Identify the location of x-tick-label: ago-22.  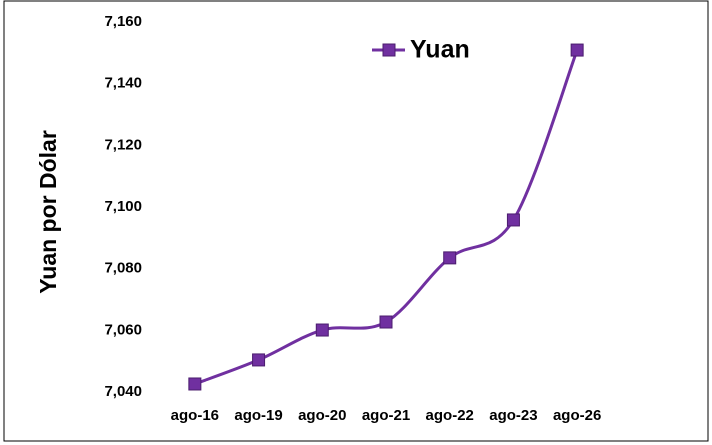
(450, 415).